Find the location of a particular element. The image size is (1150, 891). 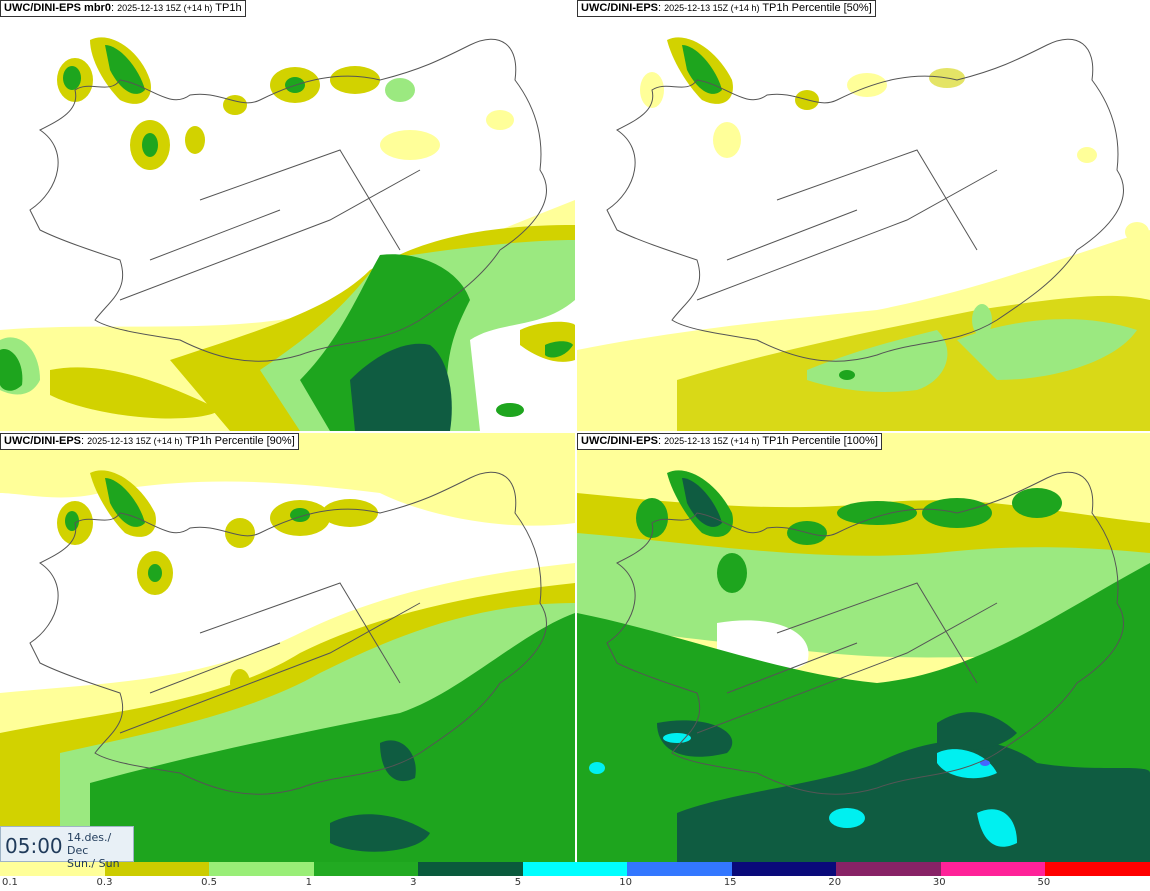

colorbar-tick-label: 15 is located at coordinates (730, 882).